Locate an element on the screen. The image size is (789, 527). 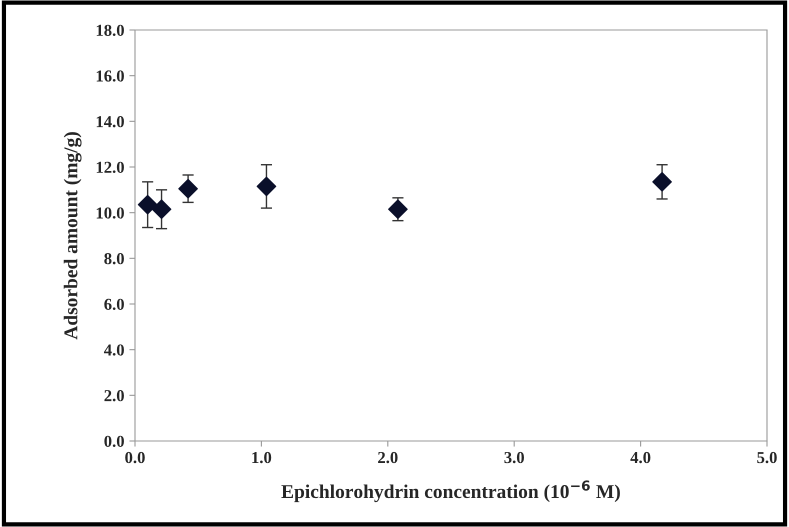
y-tick-label: 18.0 is located at coordinates (110, 30).